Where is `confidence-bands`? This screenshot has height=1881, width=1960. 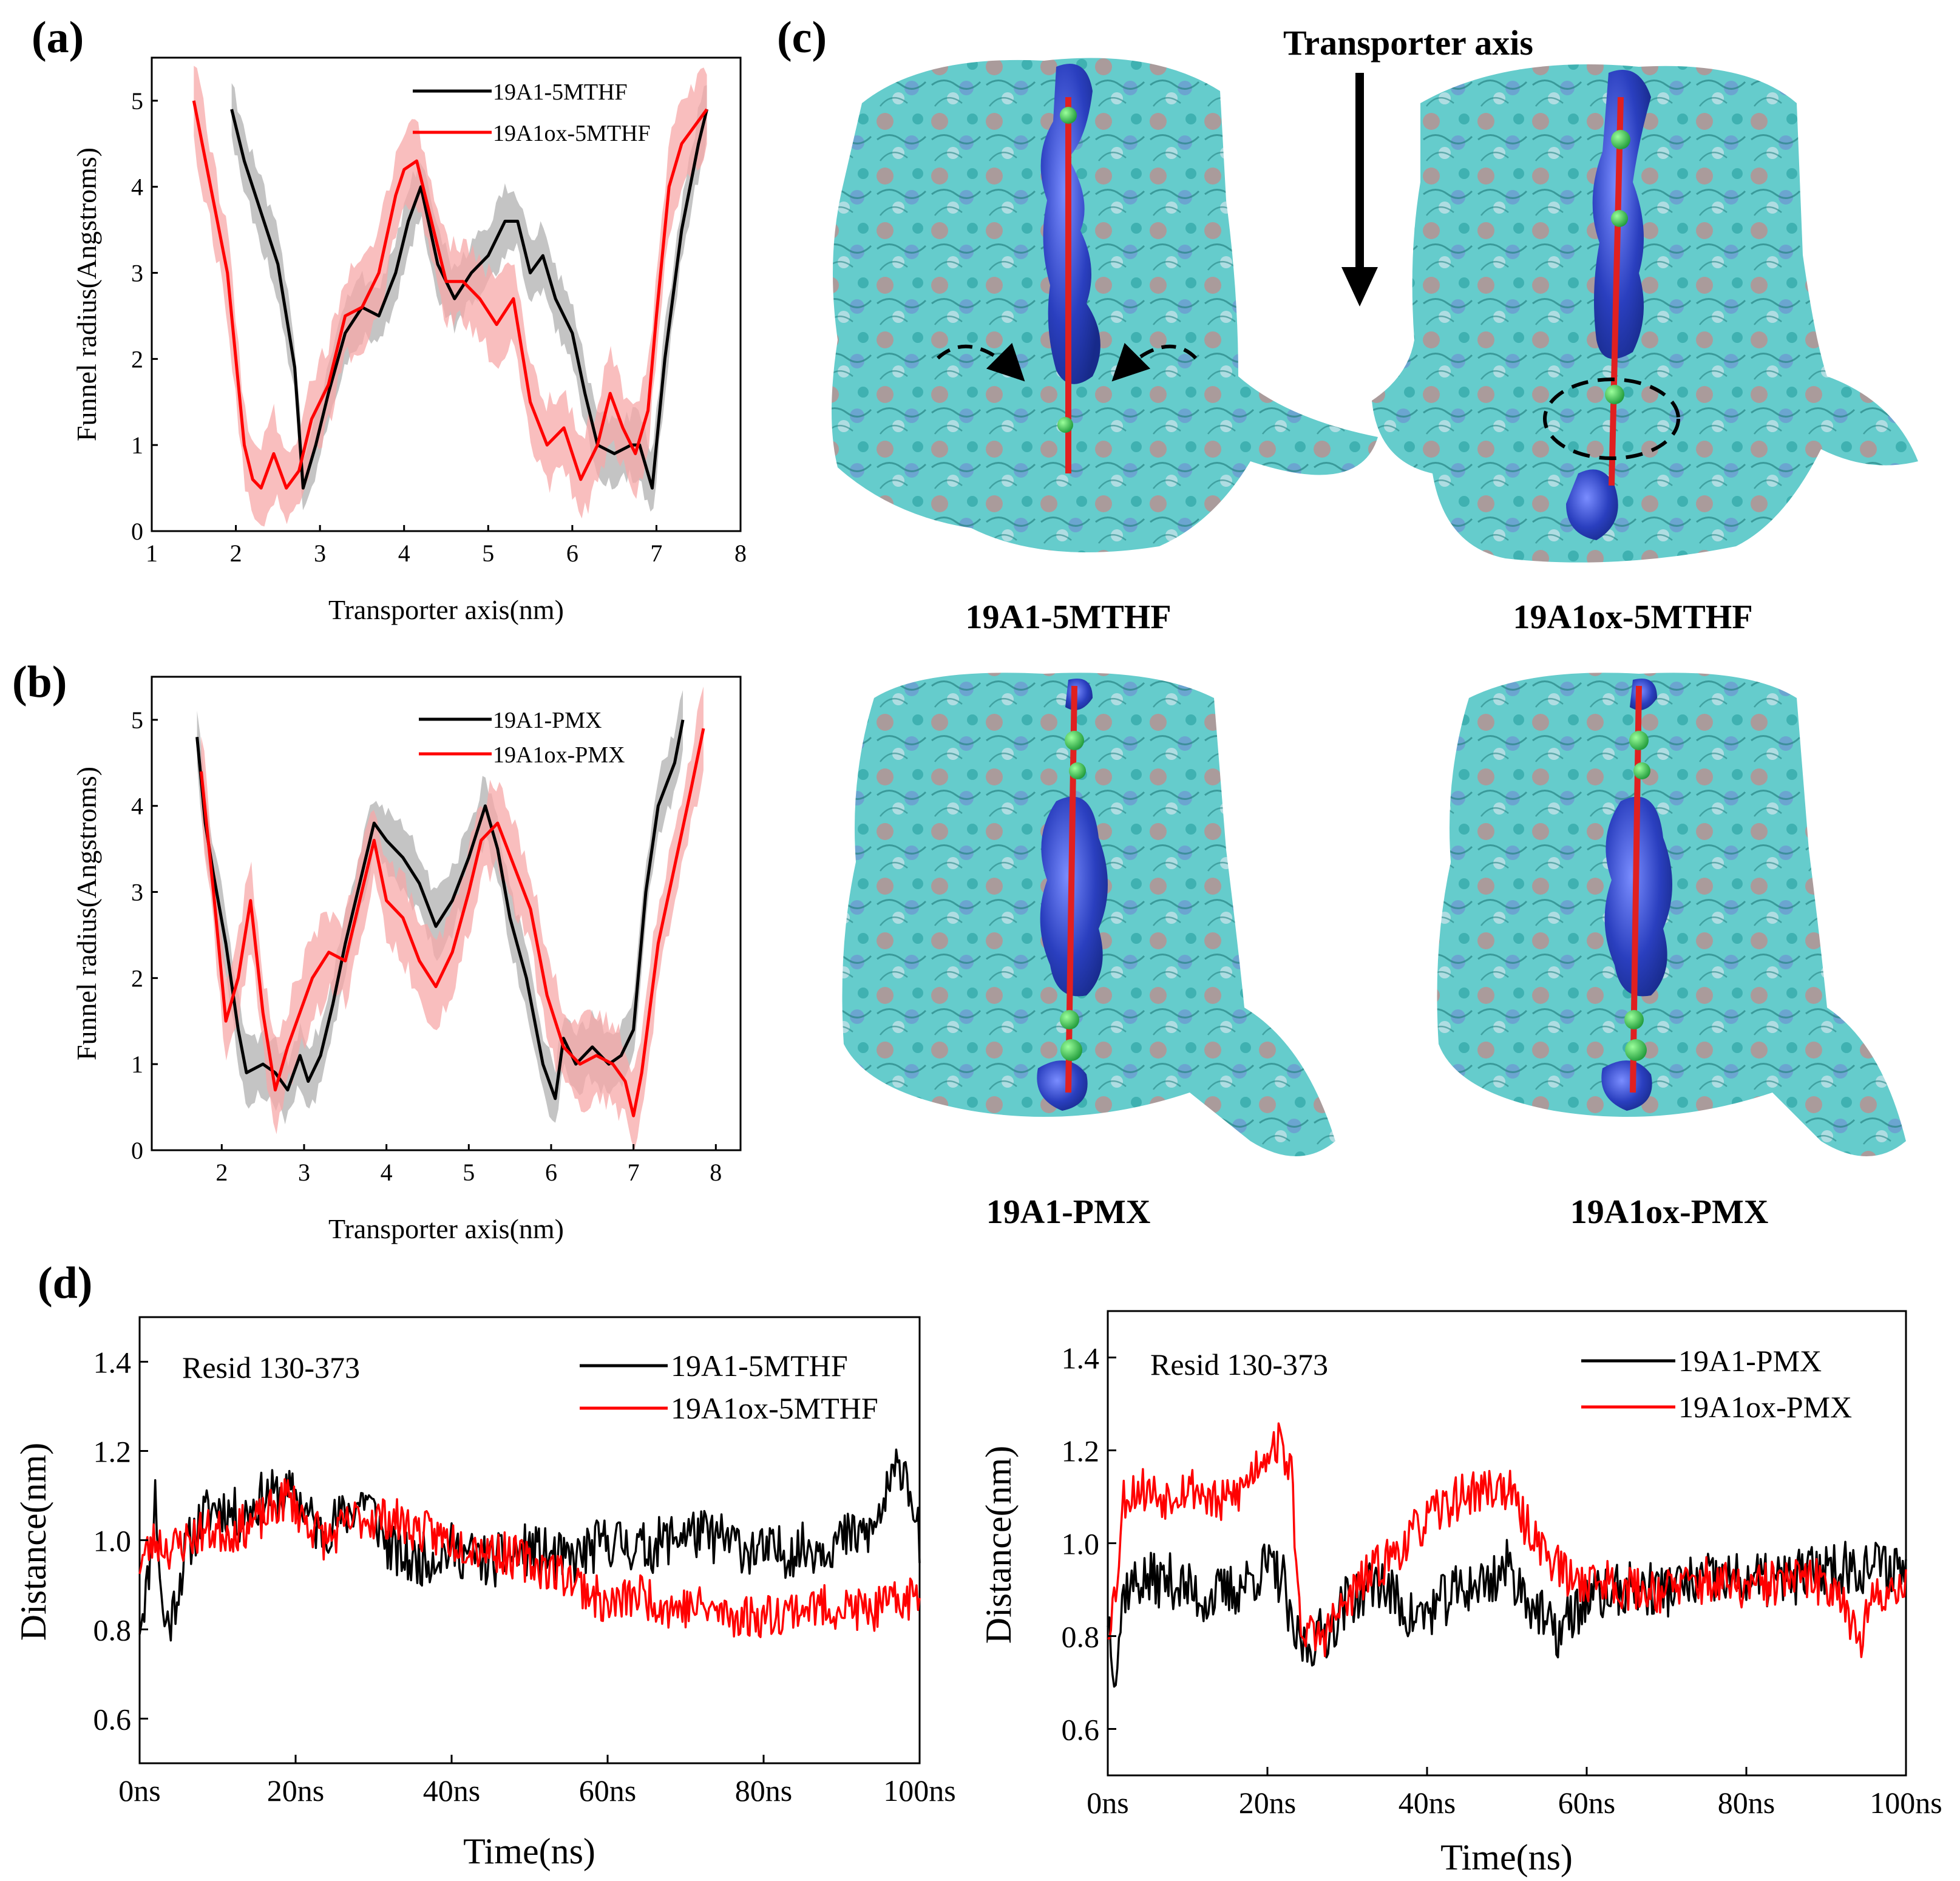
confidence-bands is located at coordinates (451, 918).